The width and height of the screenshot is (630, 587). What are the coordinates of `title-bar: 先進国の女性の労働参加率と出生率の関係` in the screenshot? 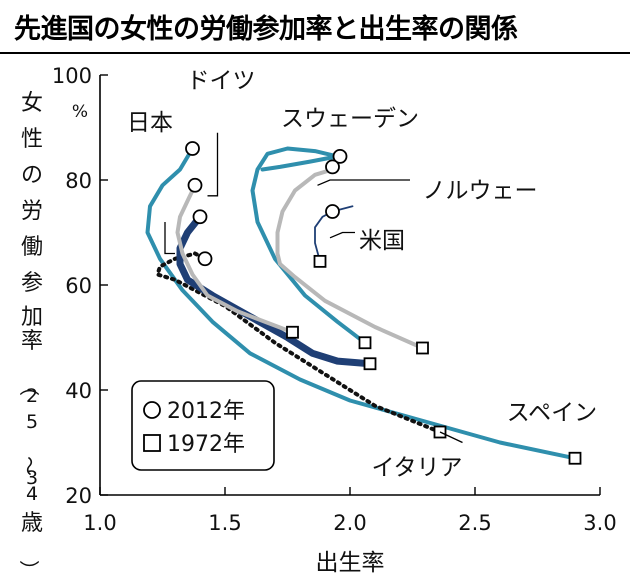 It's located at (315, 27).